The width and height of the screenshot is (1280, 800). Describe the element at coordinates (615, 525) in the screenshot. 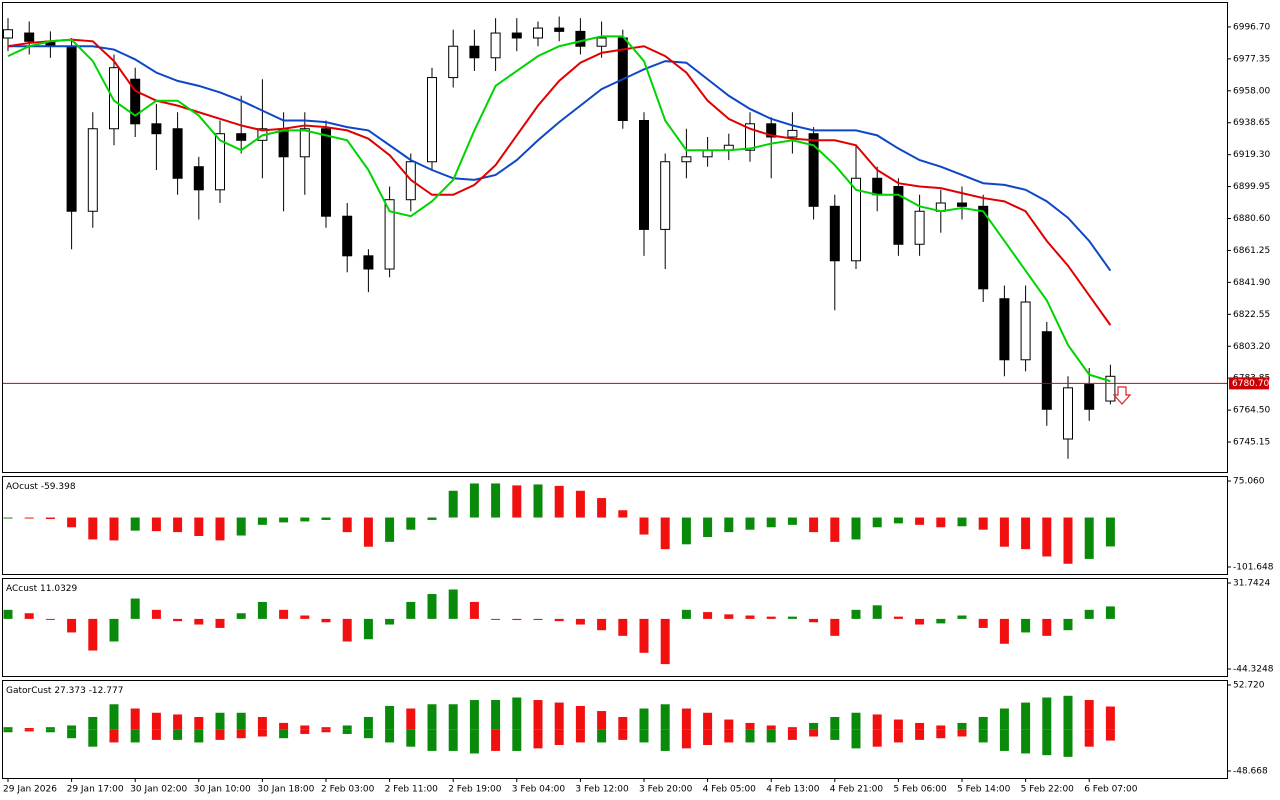

I see `ao-pane` at that location.